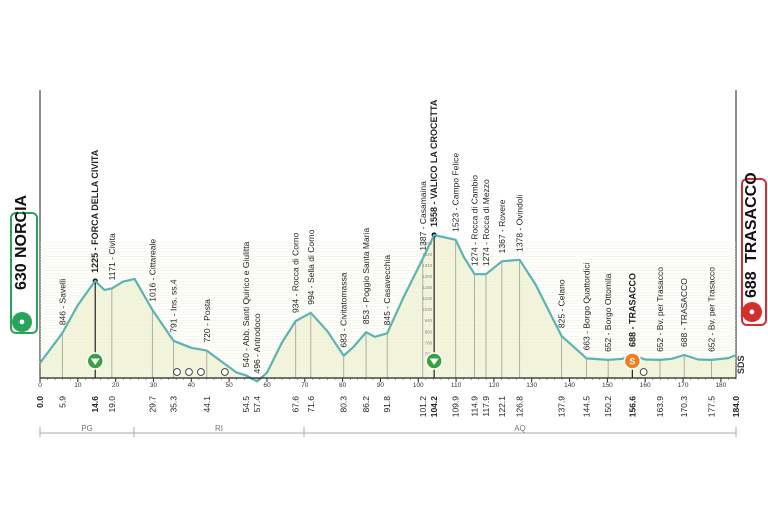  I want to click on km-label: 91.8, so click(387, 404).